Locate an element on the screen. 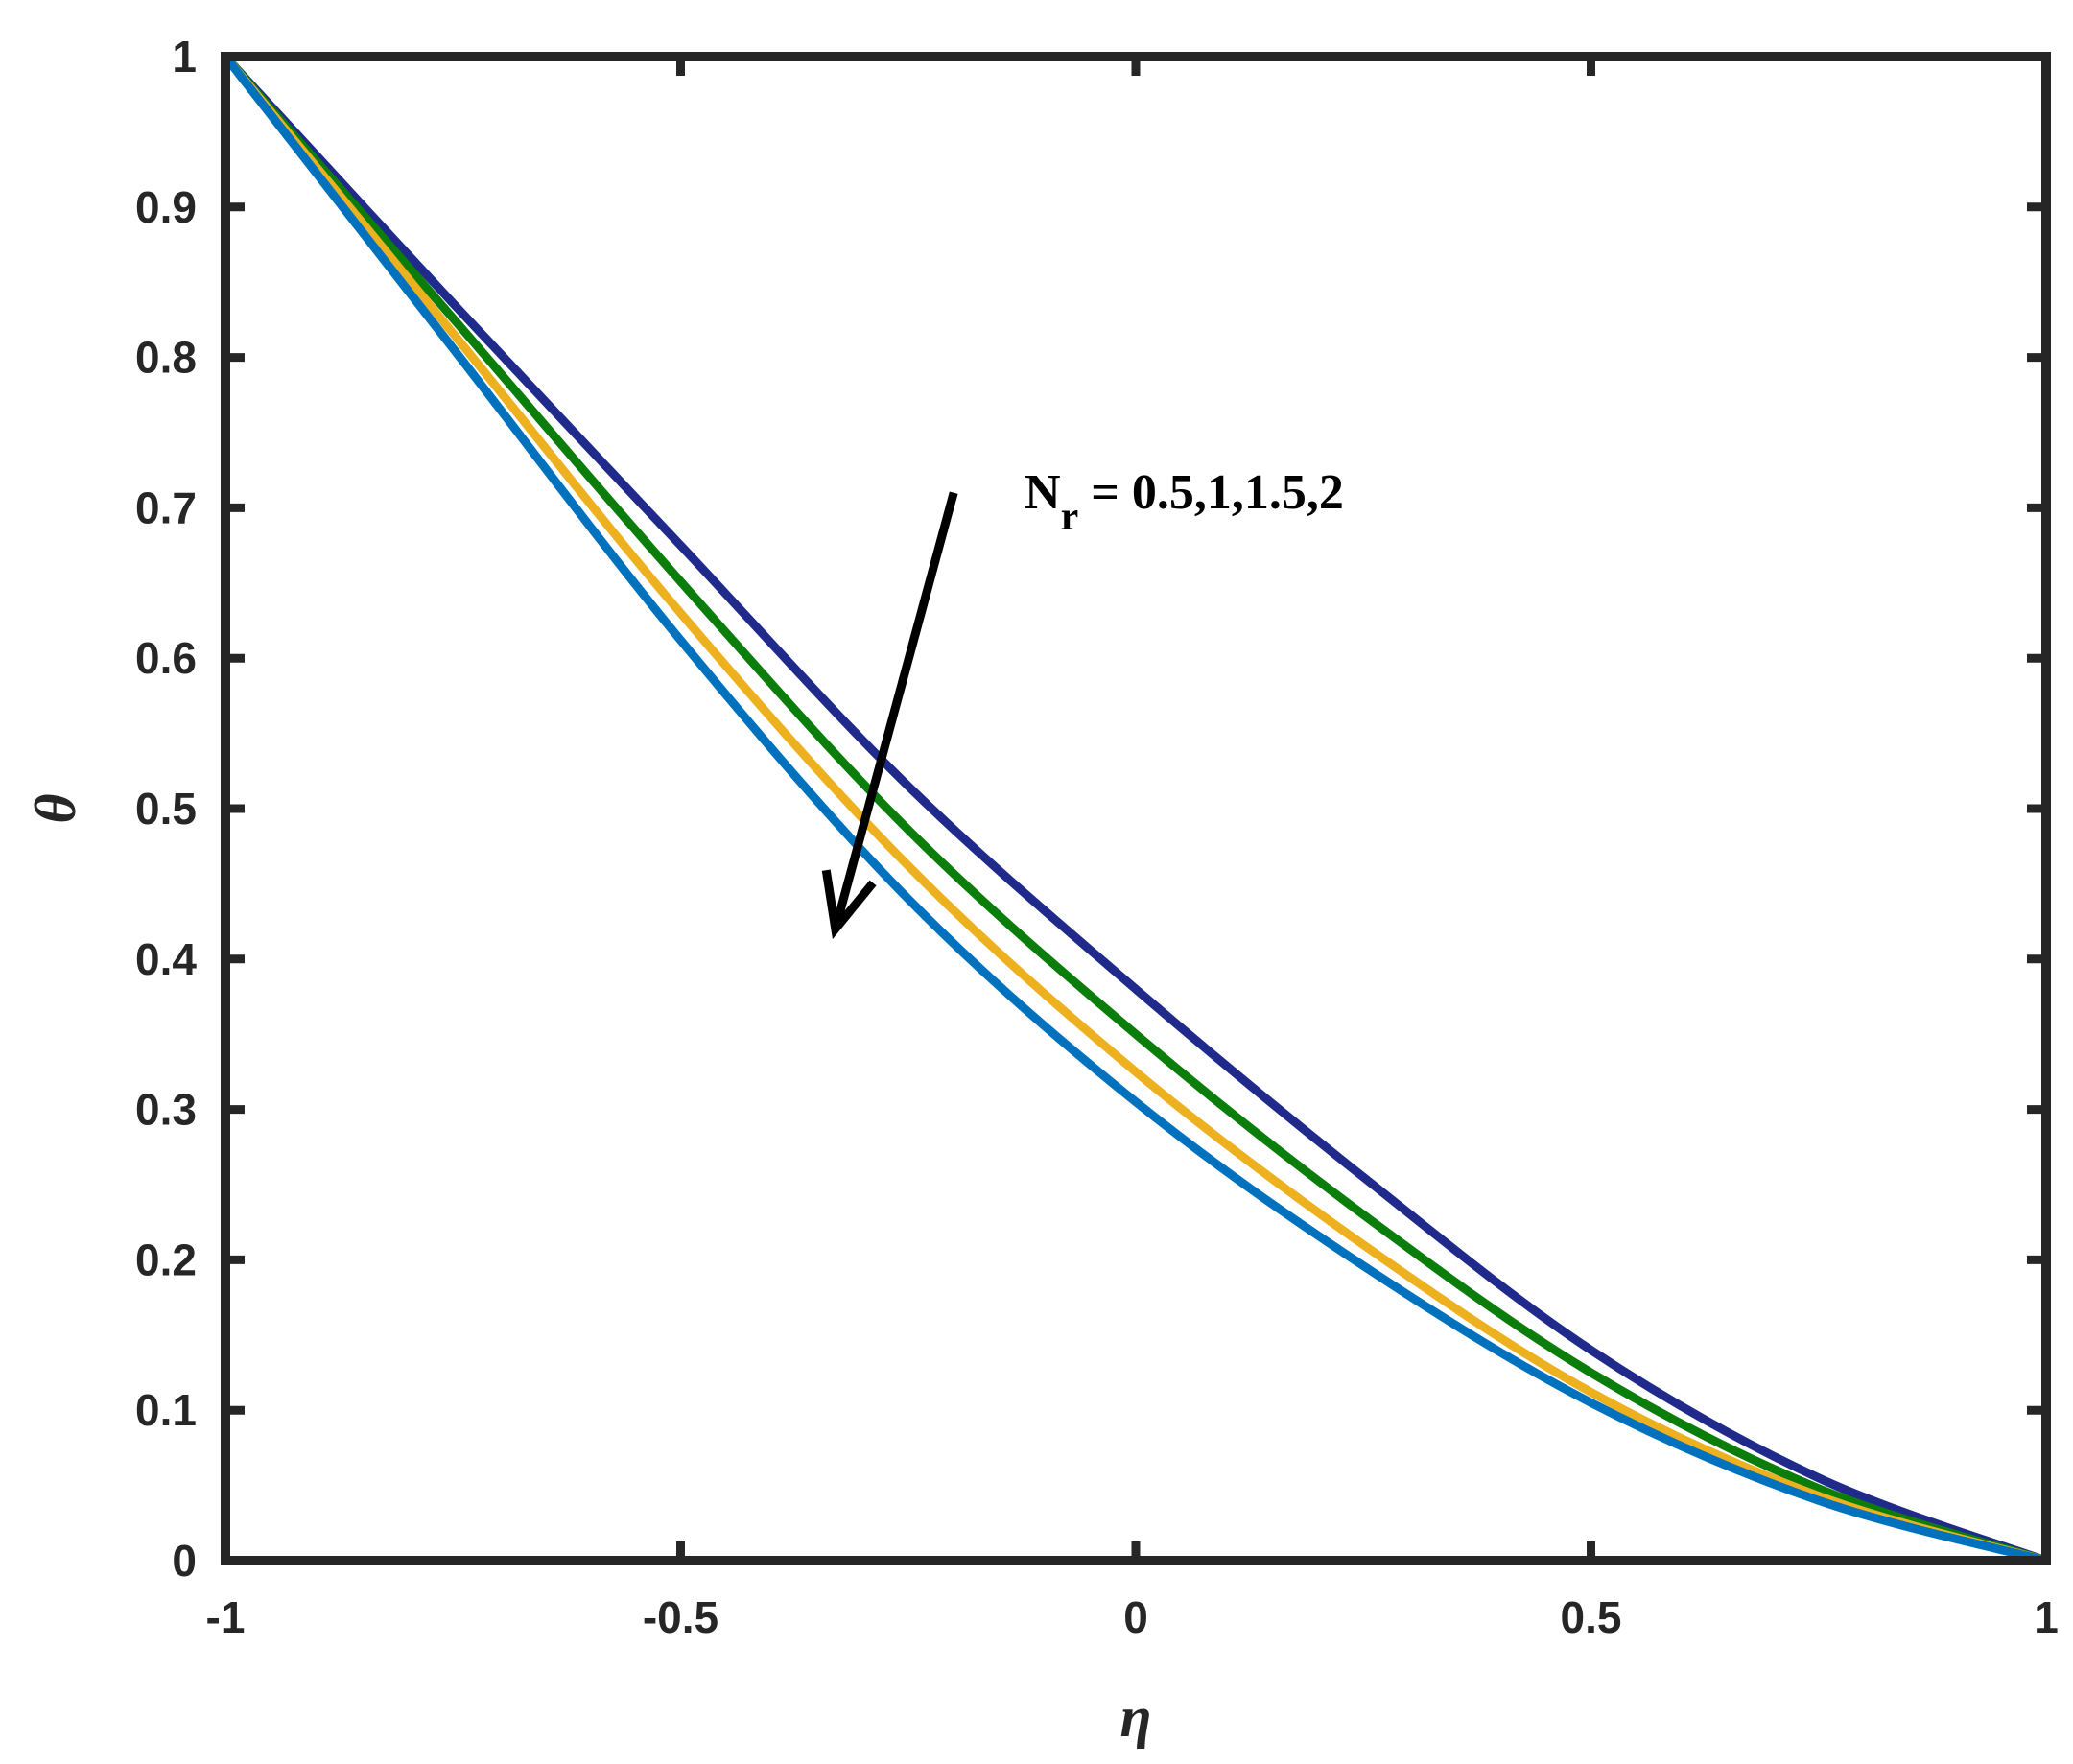 Image resolution: width=2073 pixels, height=1764 pixels. y-axis-label: θ is located at coordinates (55, 808).